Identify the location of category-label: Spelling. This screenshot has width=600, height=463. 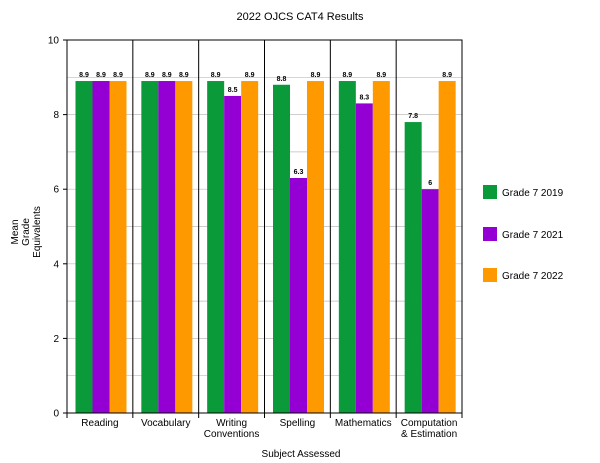
(298, 423).